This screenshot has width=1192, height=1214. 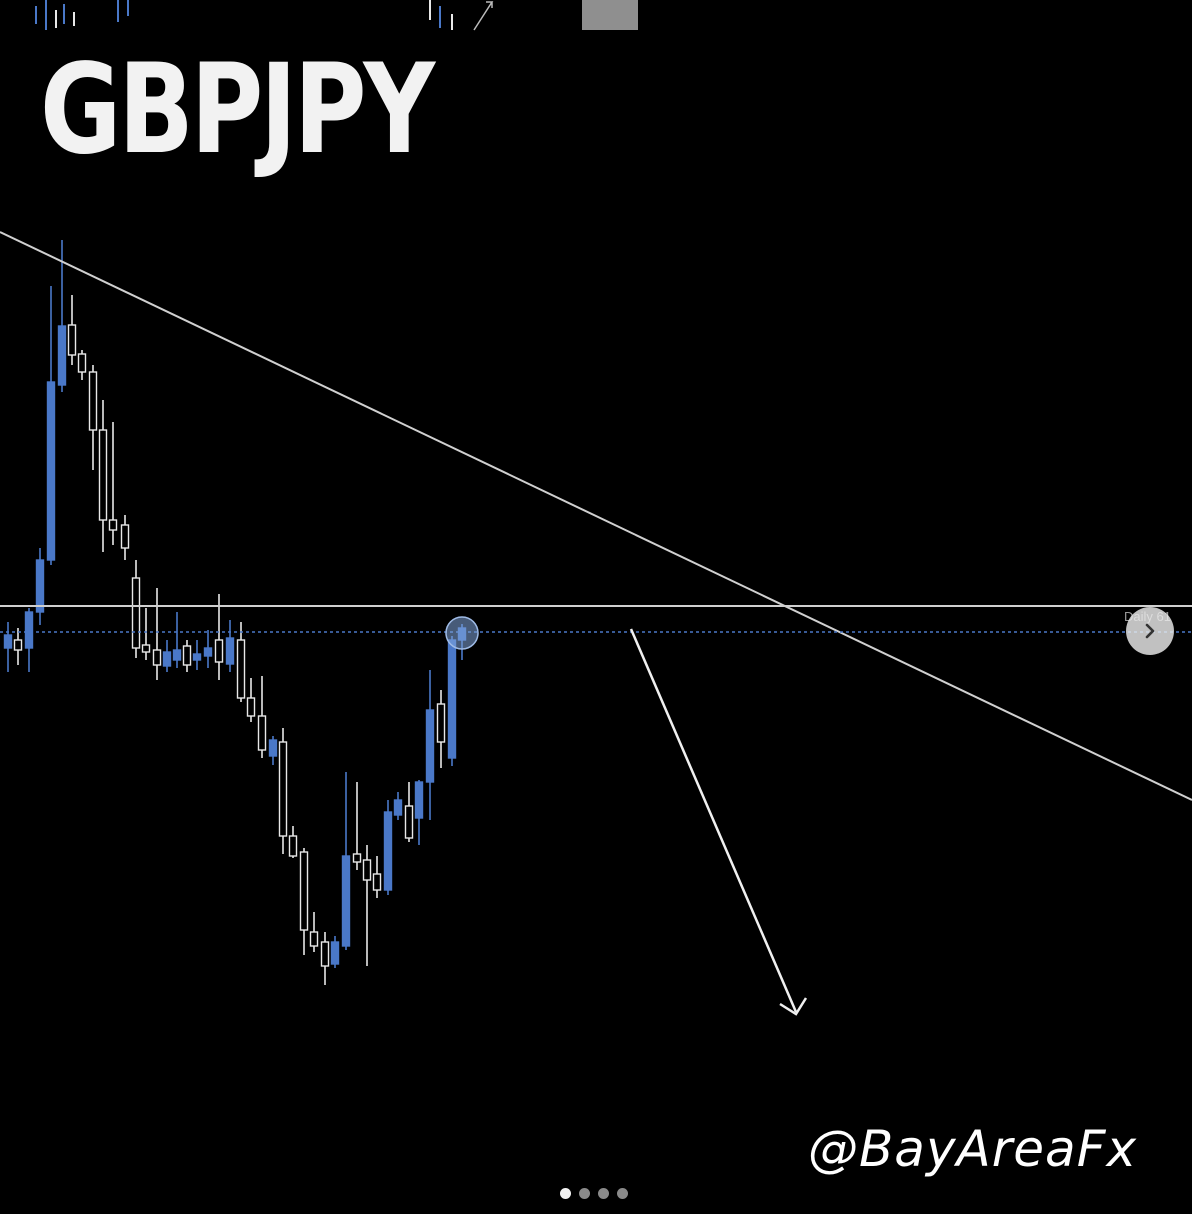 I want to click on strip-arrow-icon, so click(x=483, y=16).